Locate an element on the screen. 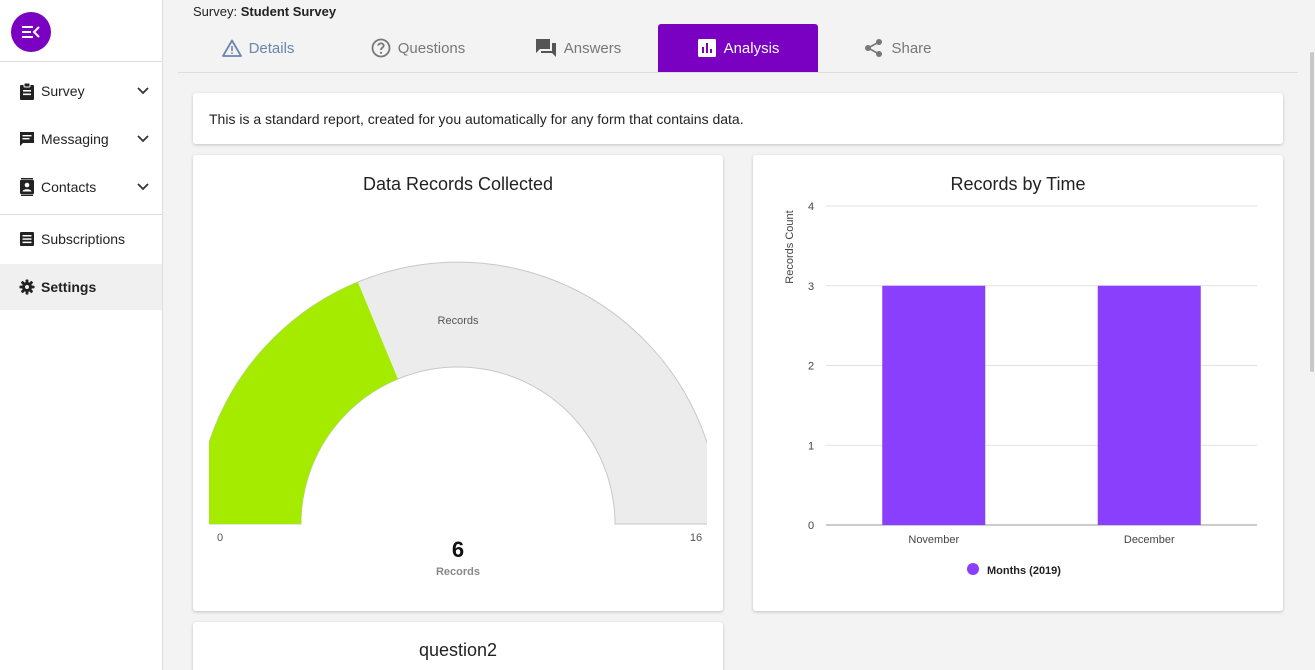  question-circle-icon is located at coordinates (381, 48).